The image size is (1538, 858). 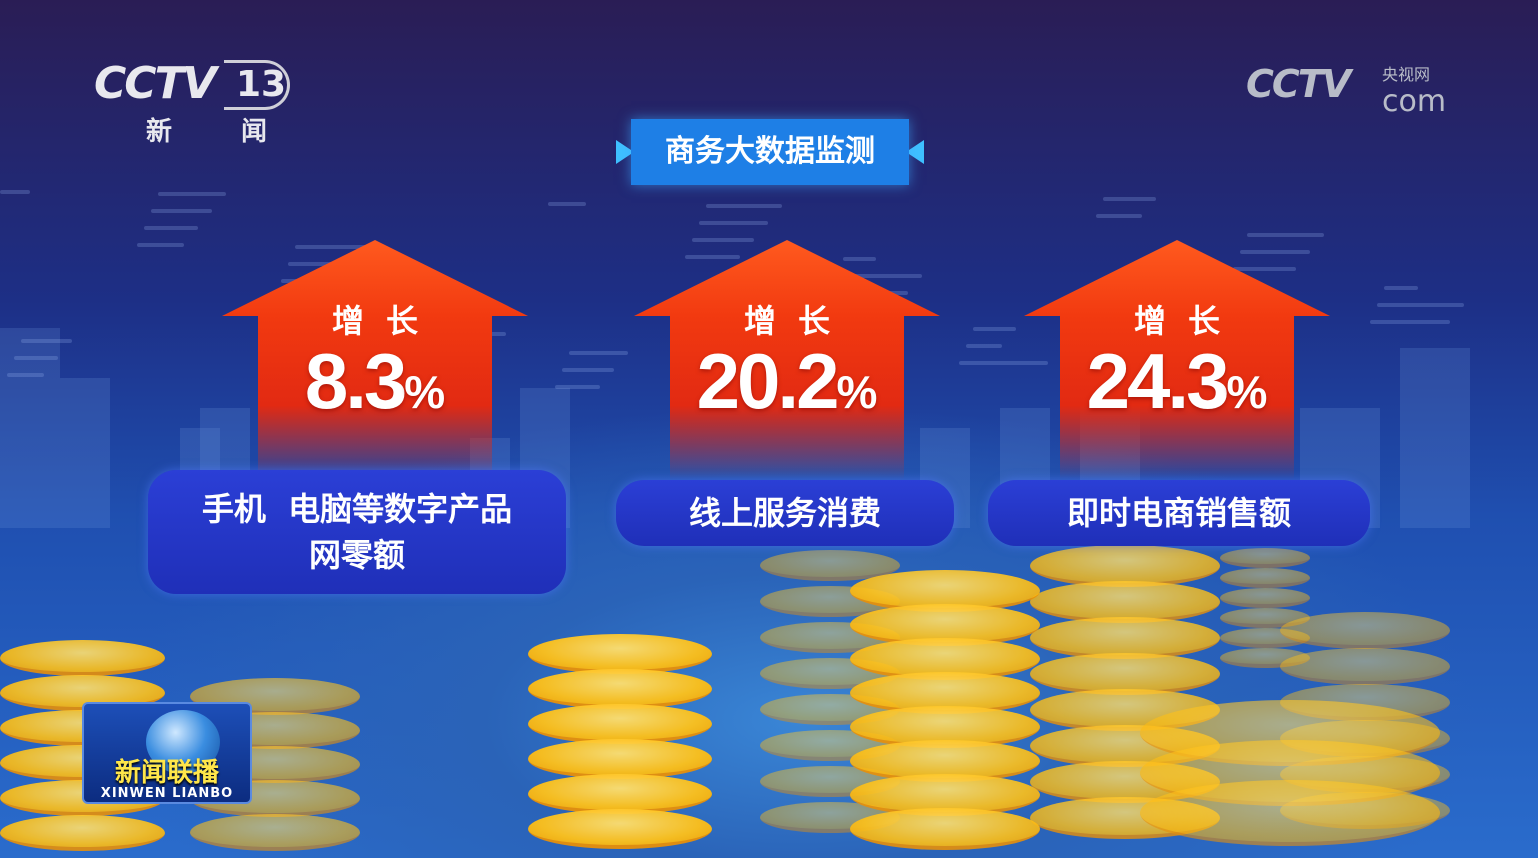 What do you see at coordinates (1298, 84) in the screenshot?
I see `site-brand: CCTV` at bounding box center [1298, 84].